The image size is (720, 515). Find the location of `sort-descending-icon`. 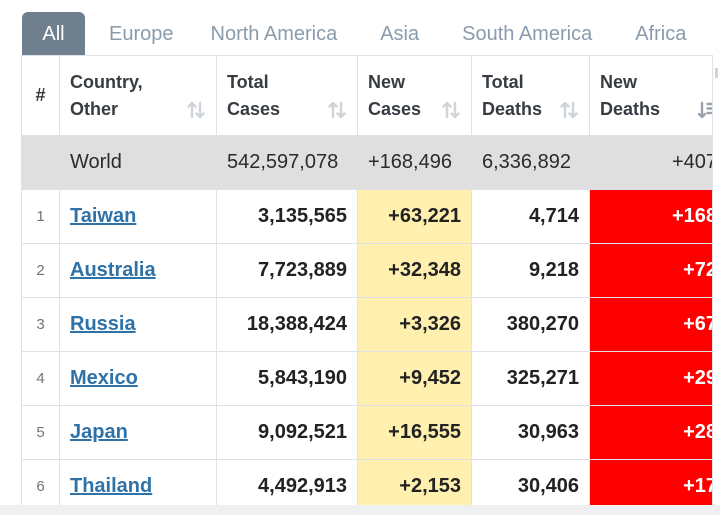

sort-descending-icon is located at coordinates (707, 110).